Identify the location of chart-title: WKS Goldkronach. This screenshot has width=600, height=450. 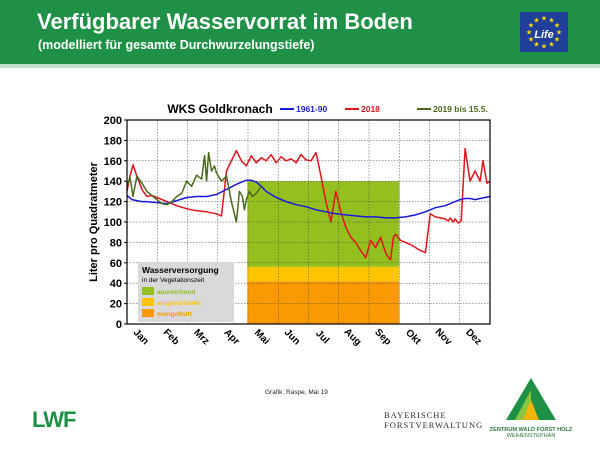
(219, 109).